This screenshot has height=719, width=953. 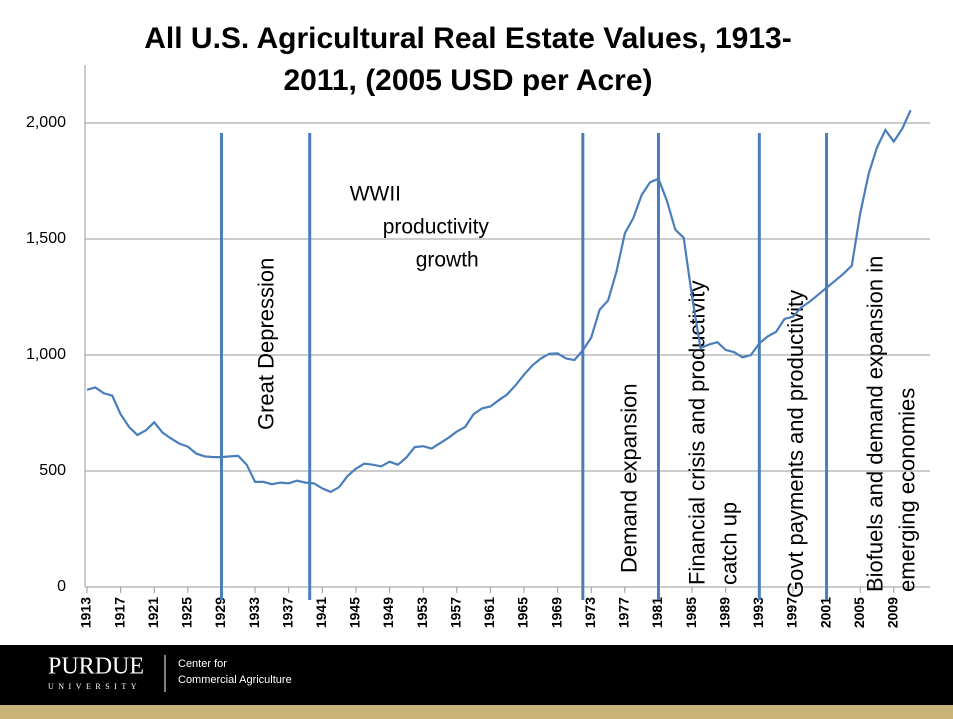 What do you see at coordinates (46, 354) in the screenshot?
I see `y-tick-label: 1,000` at bounding box center [46, 354].